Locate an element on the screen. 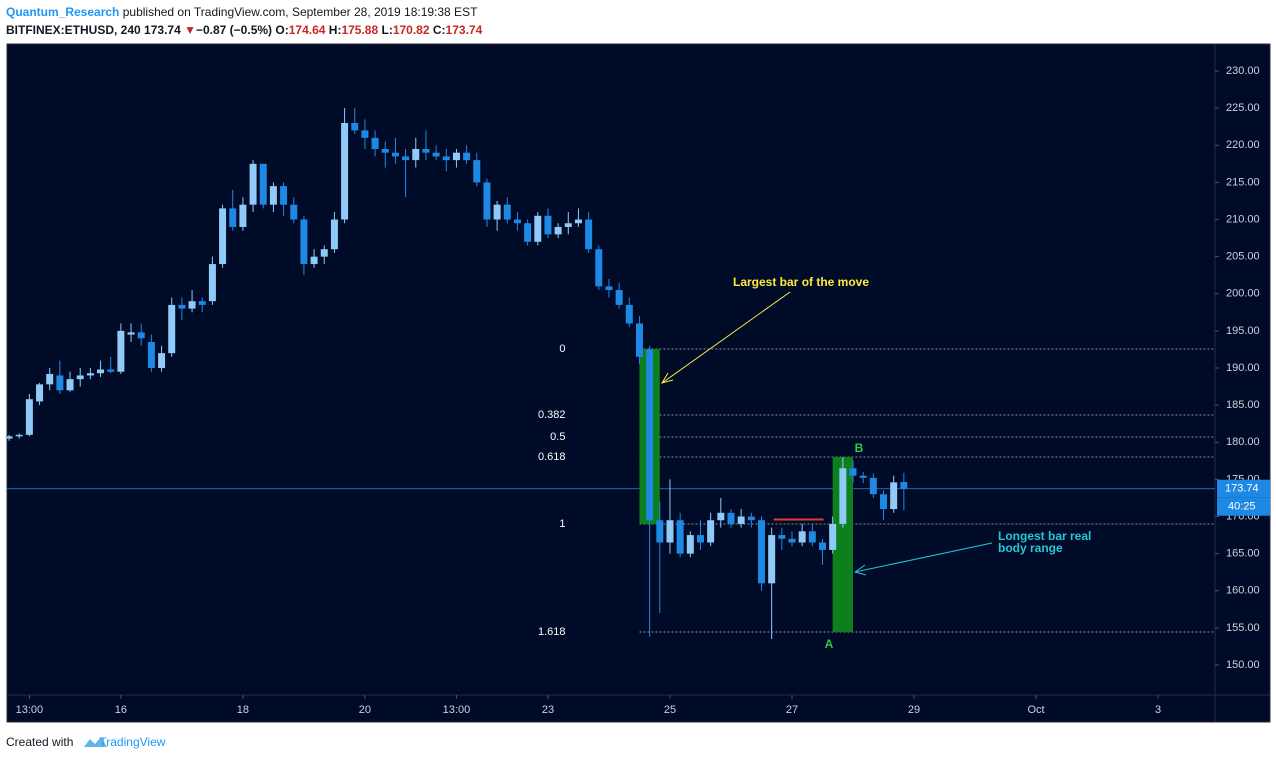 Image resolution: width=1276 pixels, height=760 pixels. y-tick-label: 160.00 is located at coordinates (1243, 591).